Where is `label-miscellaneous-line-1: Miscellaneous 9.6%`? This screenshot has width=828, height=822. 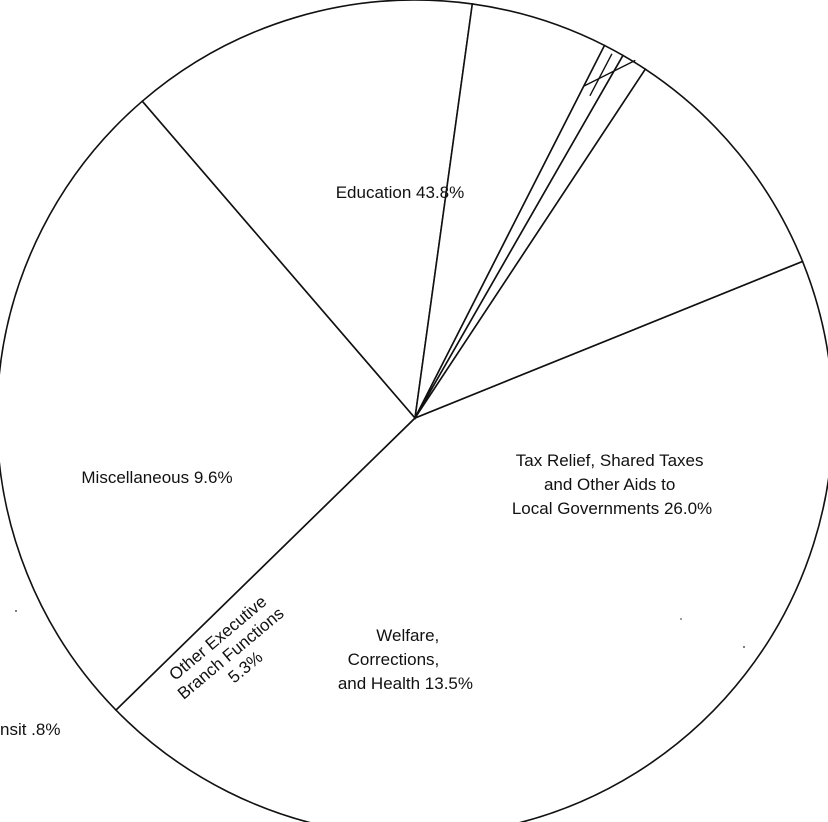 label-miscellaneous-line-1: Miscellaneous 9.6% is located at coordinates (156, 477).